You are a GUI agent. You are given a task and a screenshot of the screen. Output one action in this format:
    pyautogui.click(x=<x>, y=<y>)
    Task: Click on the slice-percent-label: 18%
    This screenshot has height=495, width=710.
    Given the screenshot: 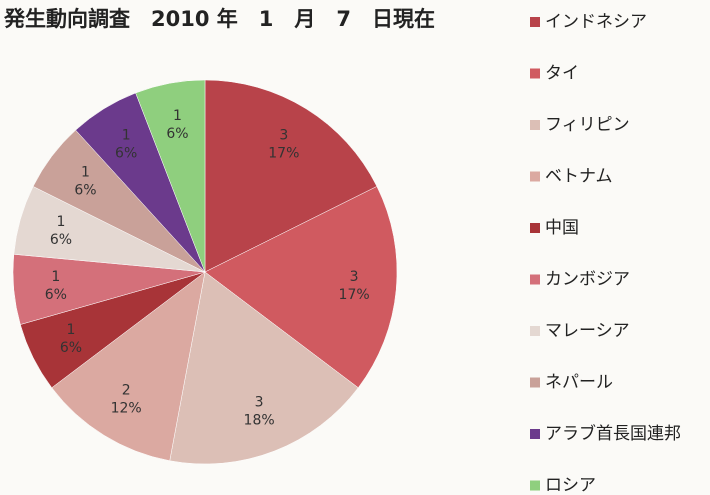 What is the action you would take?
    pyautogui.click(x=259, y=421)
    